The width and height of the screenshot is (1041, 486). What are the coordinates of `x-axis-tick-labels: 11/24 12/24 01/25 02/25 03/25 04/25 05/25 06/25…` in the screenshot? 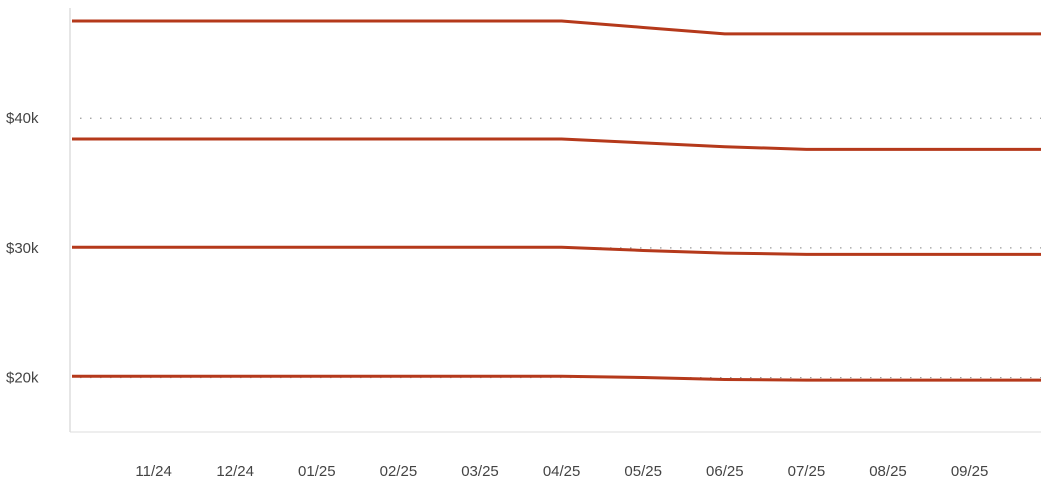 It's located at (561, 471).